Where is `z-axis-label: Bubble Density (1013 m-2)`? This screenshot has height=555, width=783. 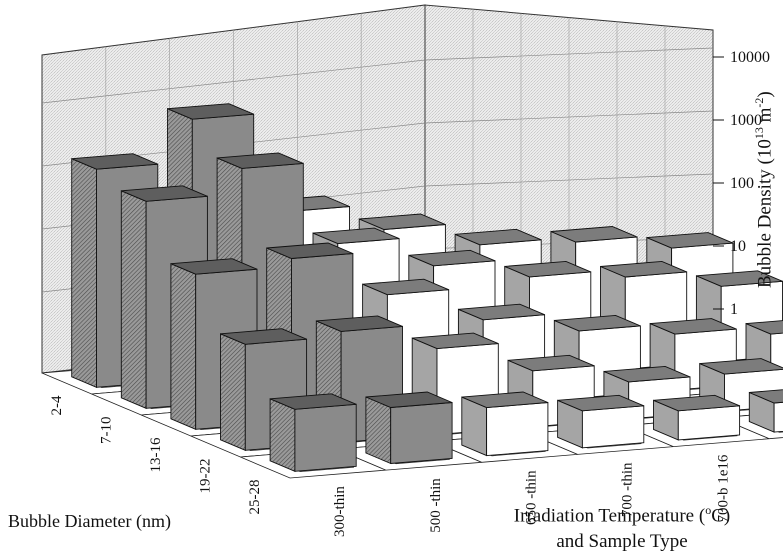 z-axis-label: Bubble Density (1013 m-2) is located at coordinates (764, 189).